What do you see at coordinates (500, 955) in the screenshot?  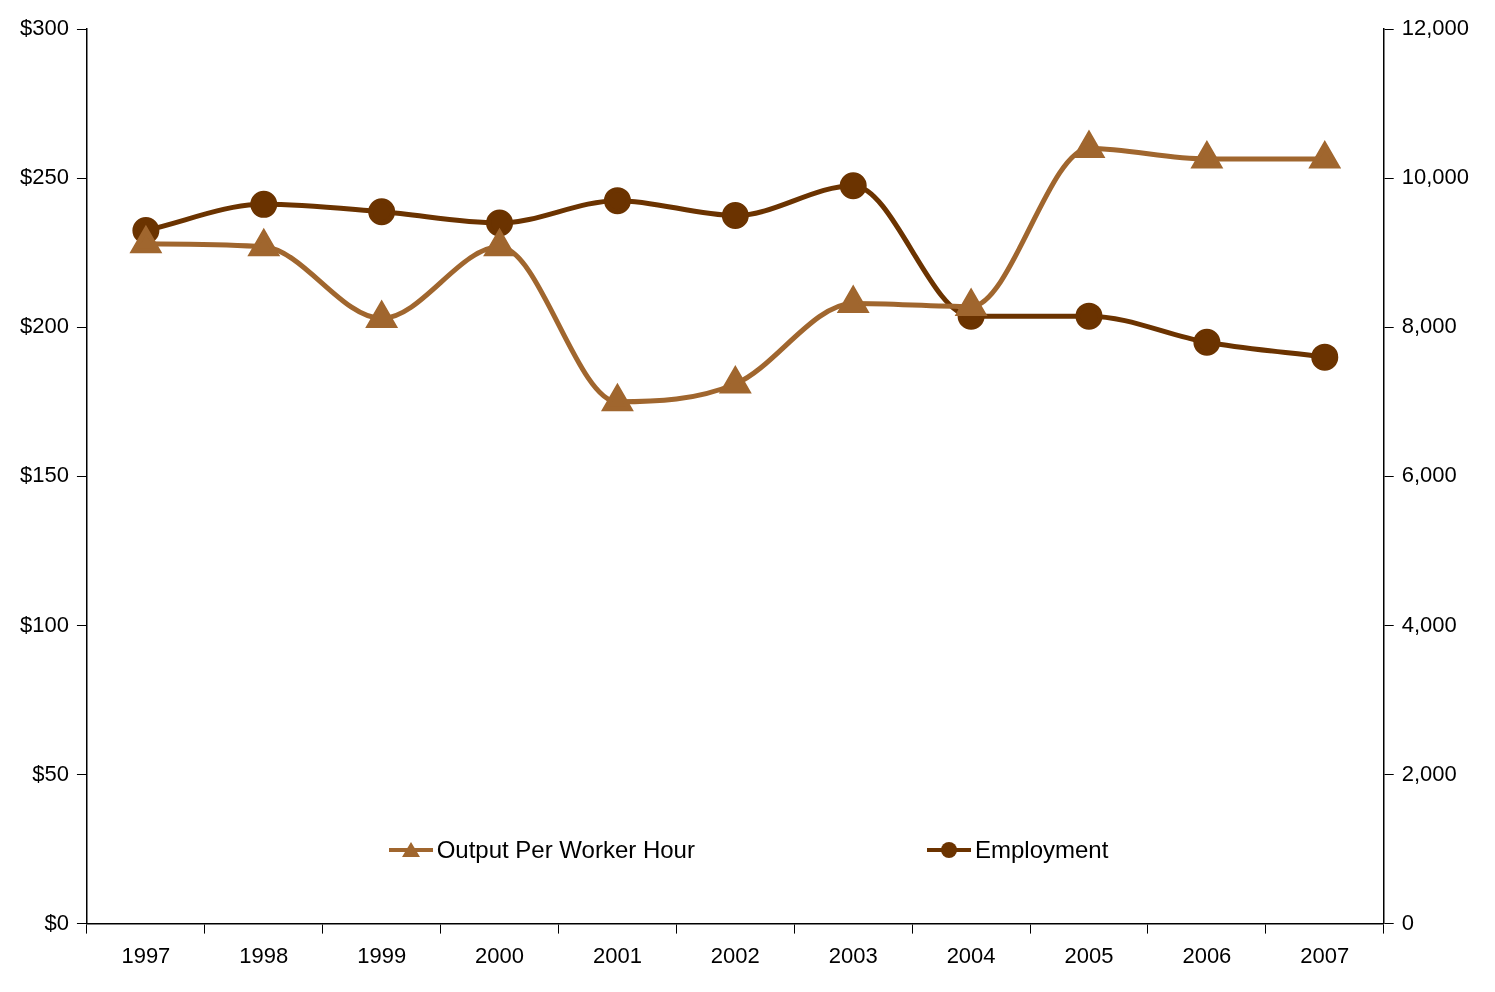 I see `x-tick-label: 2000` at bounding box center [500, 955].